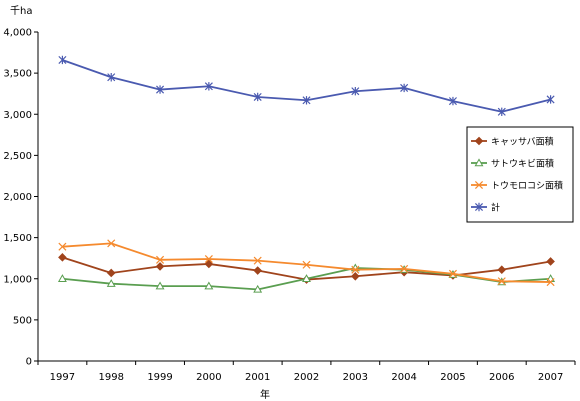  I want to click on legend-item: 計, so click(485, 208).